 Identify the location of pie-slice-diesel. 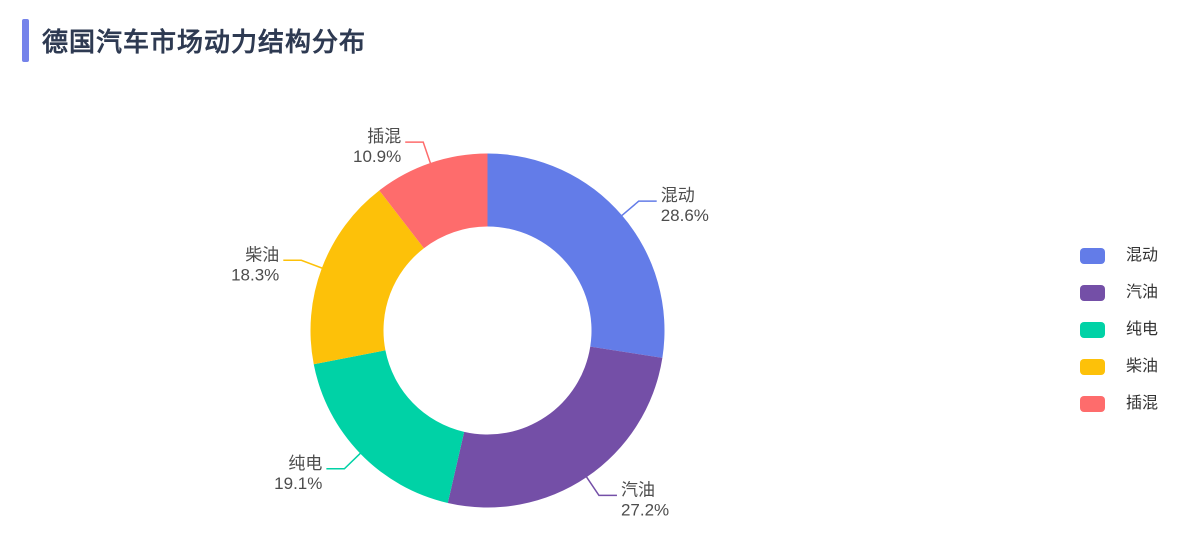
(367, 277).